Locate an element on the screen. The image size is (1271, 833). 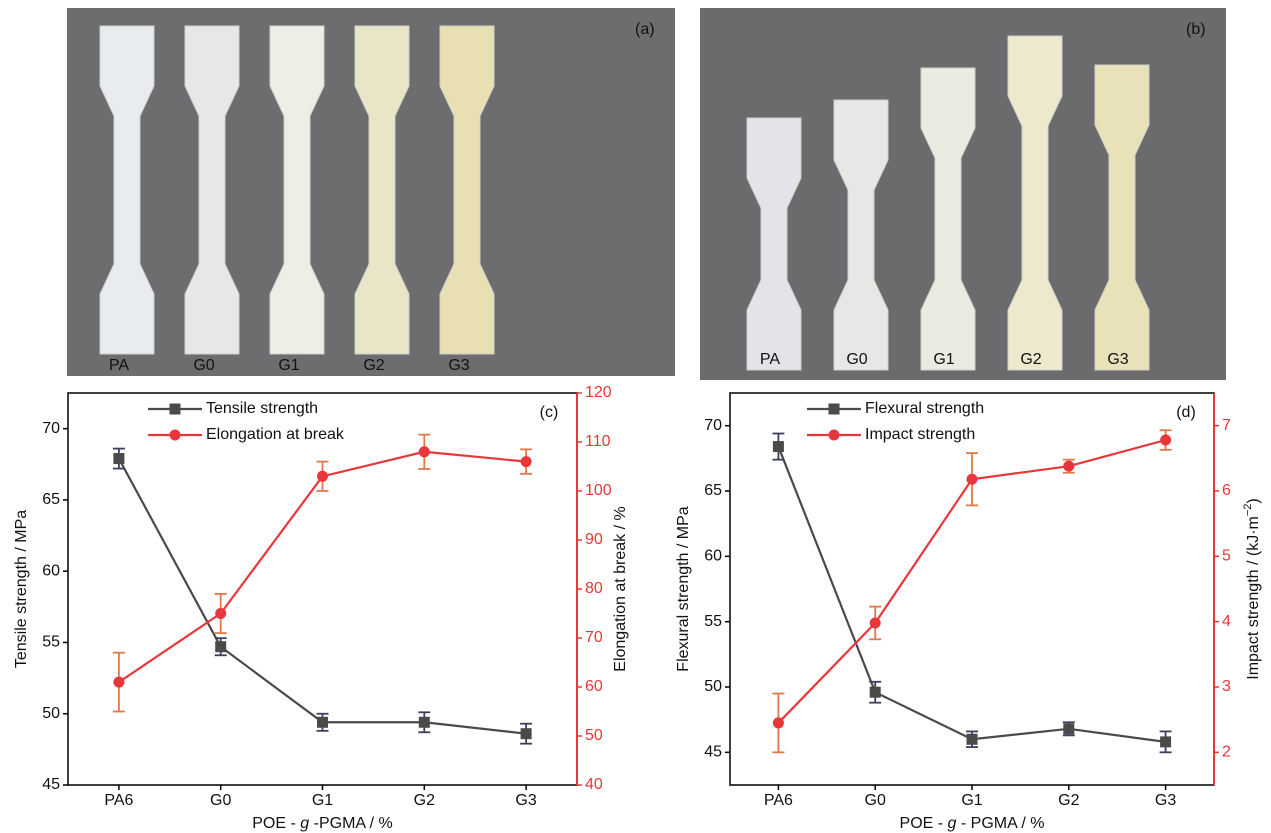
x-axis-label-part: -PGMA / % is located at coordinates (351, 823).